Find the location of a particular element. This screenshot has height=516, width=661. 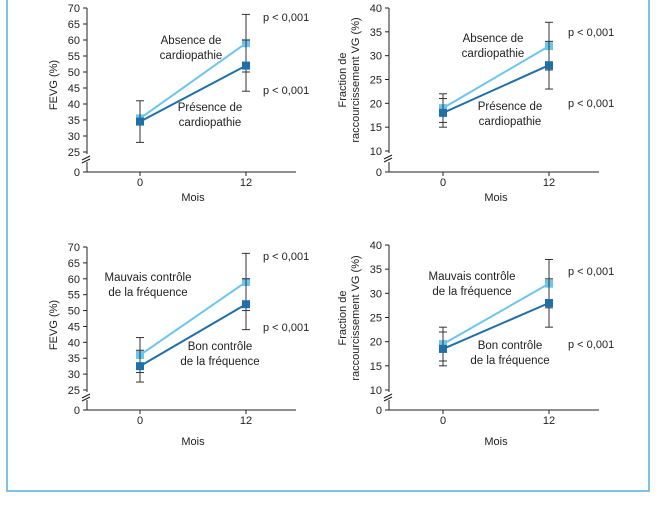

y-tick-label: 70 is located at coordinates (74, 248).